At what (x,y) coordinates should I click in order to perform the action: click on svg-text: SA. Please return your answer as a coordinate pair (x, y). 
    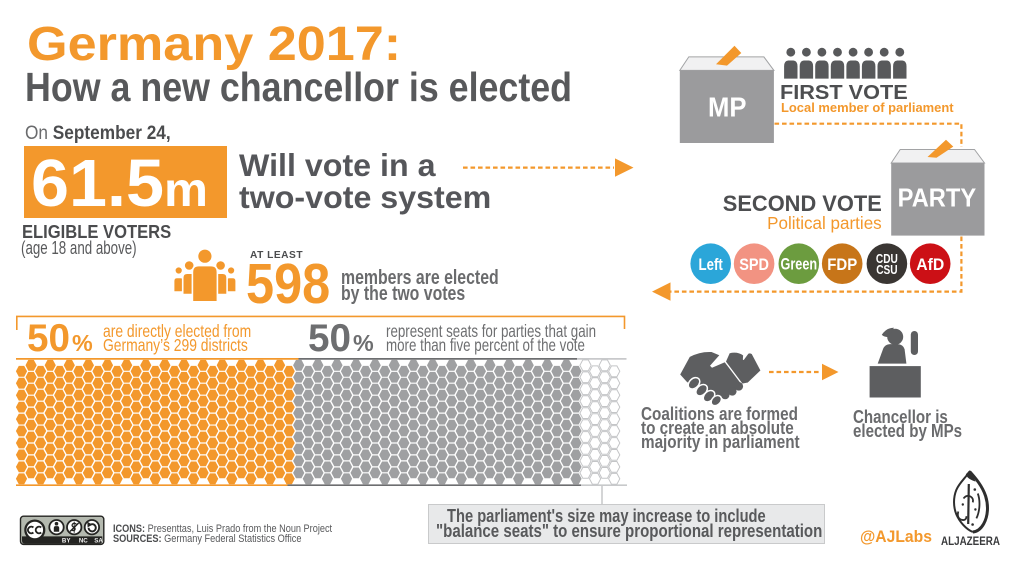
    Looking at the image, I should click on (98, 541).